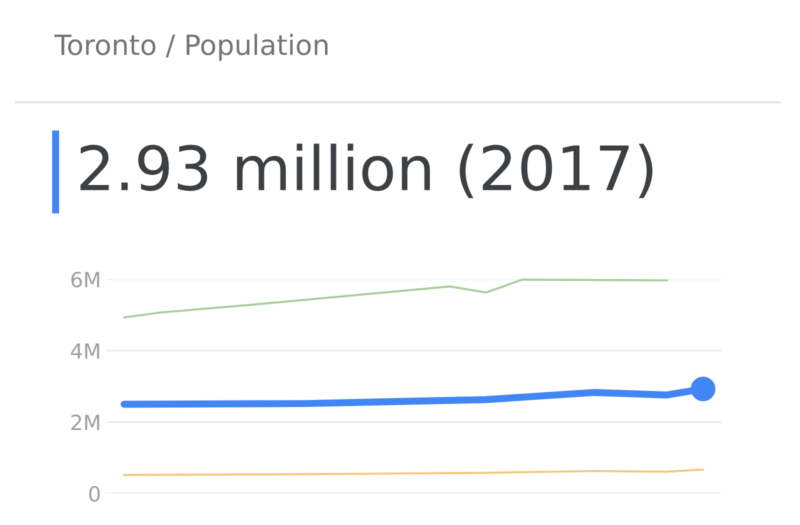 The height and width of the screenshot is (525, 800). Describe the element at coordinates (366, 171) in the screenshot. I see `chart-subtitle: 2.93 million (2017)` at that location.